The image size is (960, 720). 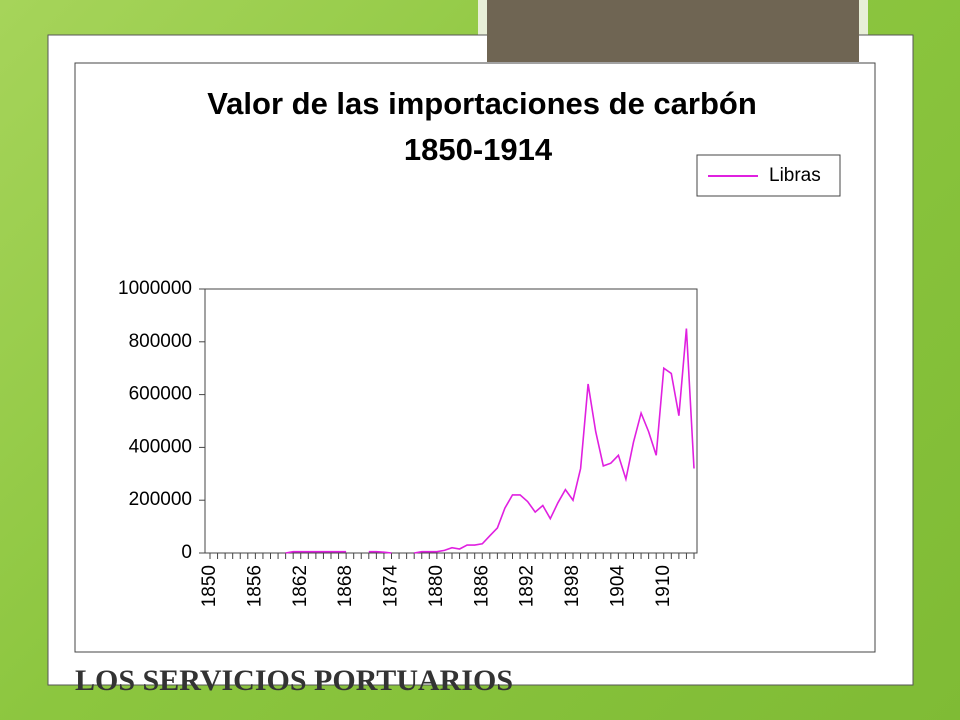 I want to click on x-tick-label: 1892, so click(x=527, y=586).